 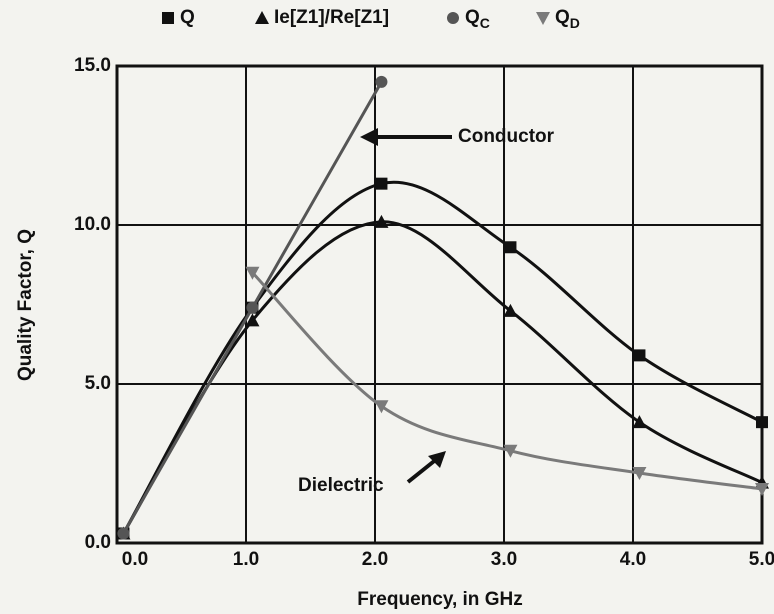 I want to click on x-tick-label: 4.0, so click(x=633, y=559).